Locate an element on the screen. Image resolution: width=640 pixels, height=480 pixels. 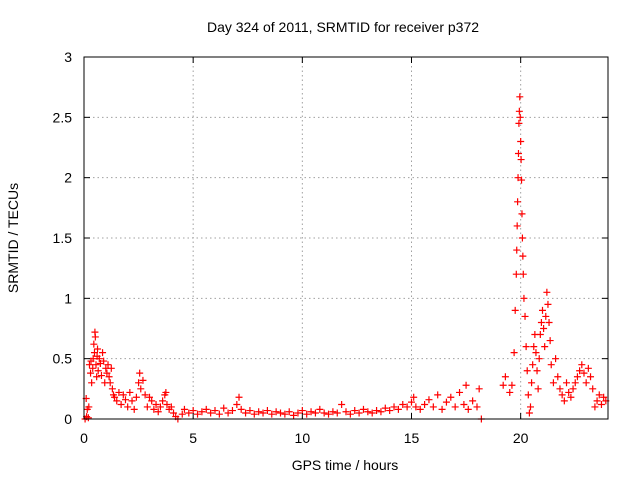
y-tick-label: 2.5 is located at coordinates (63, 117).